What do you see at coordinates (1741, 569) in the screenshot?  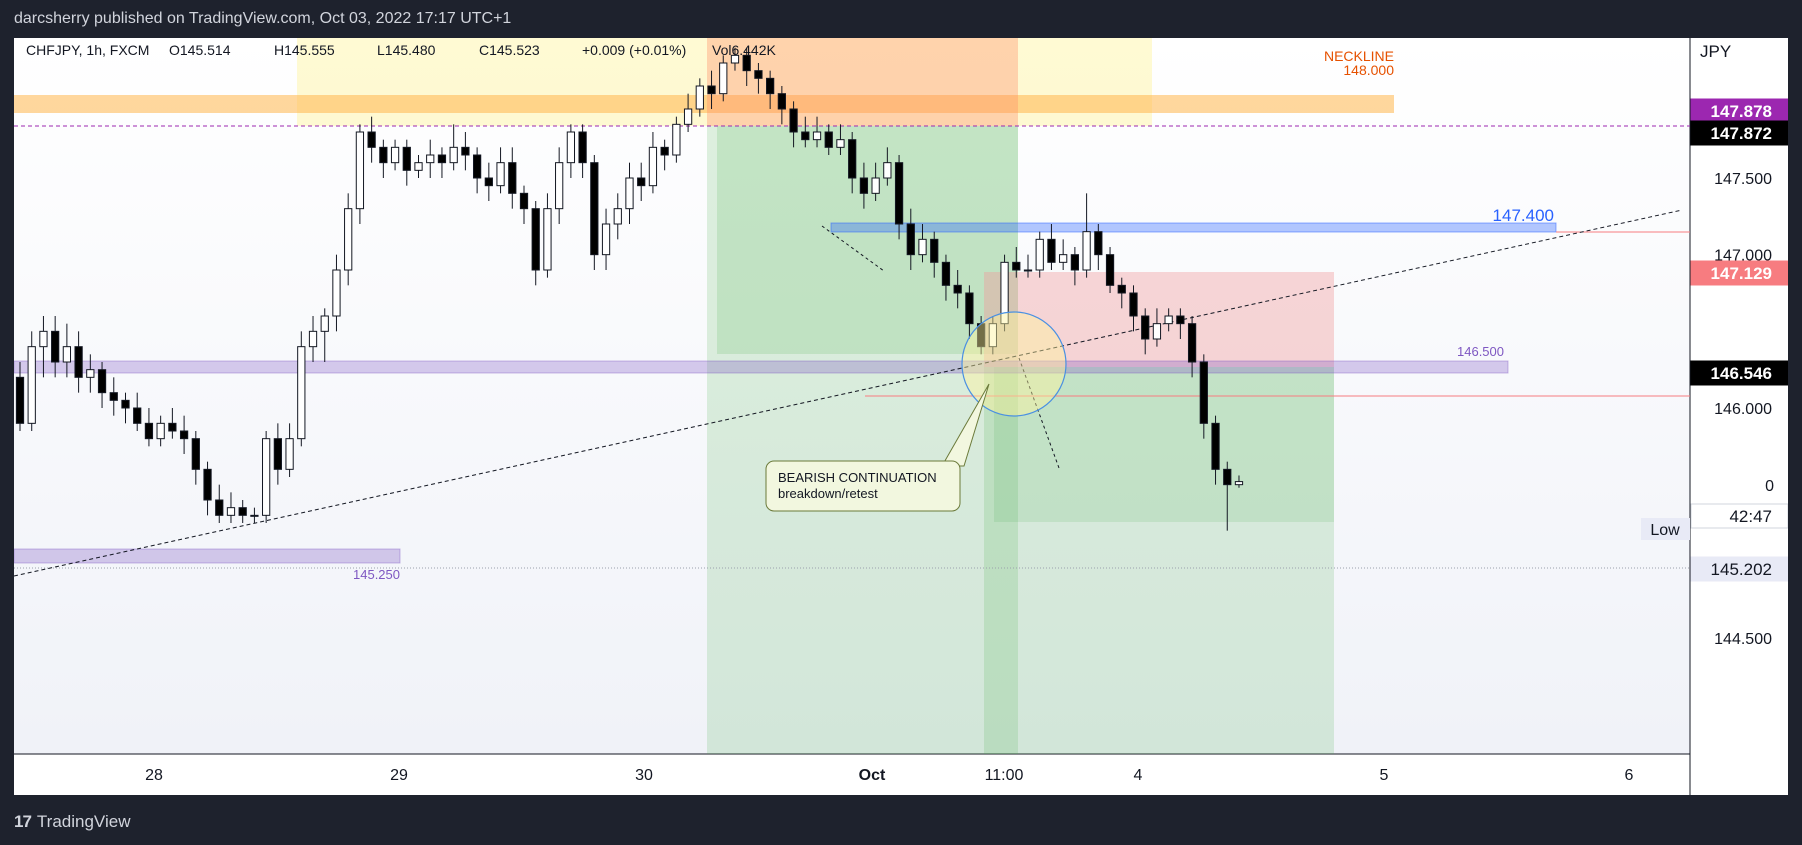 I see `price-label: 145.202` at bounding box center [1741, 569].